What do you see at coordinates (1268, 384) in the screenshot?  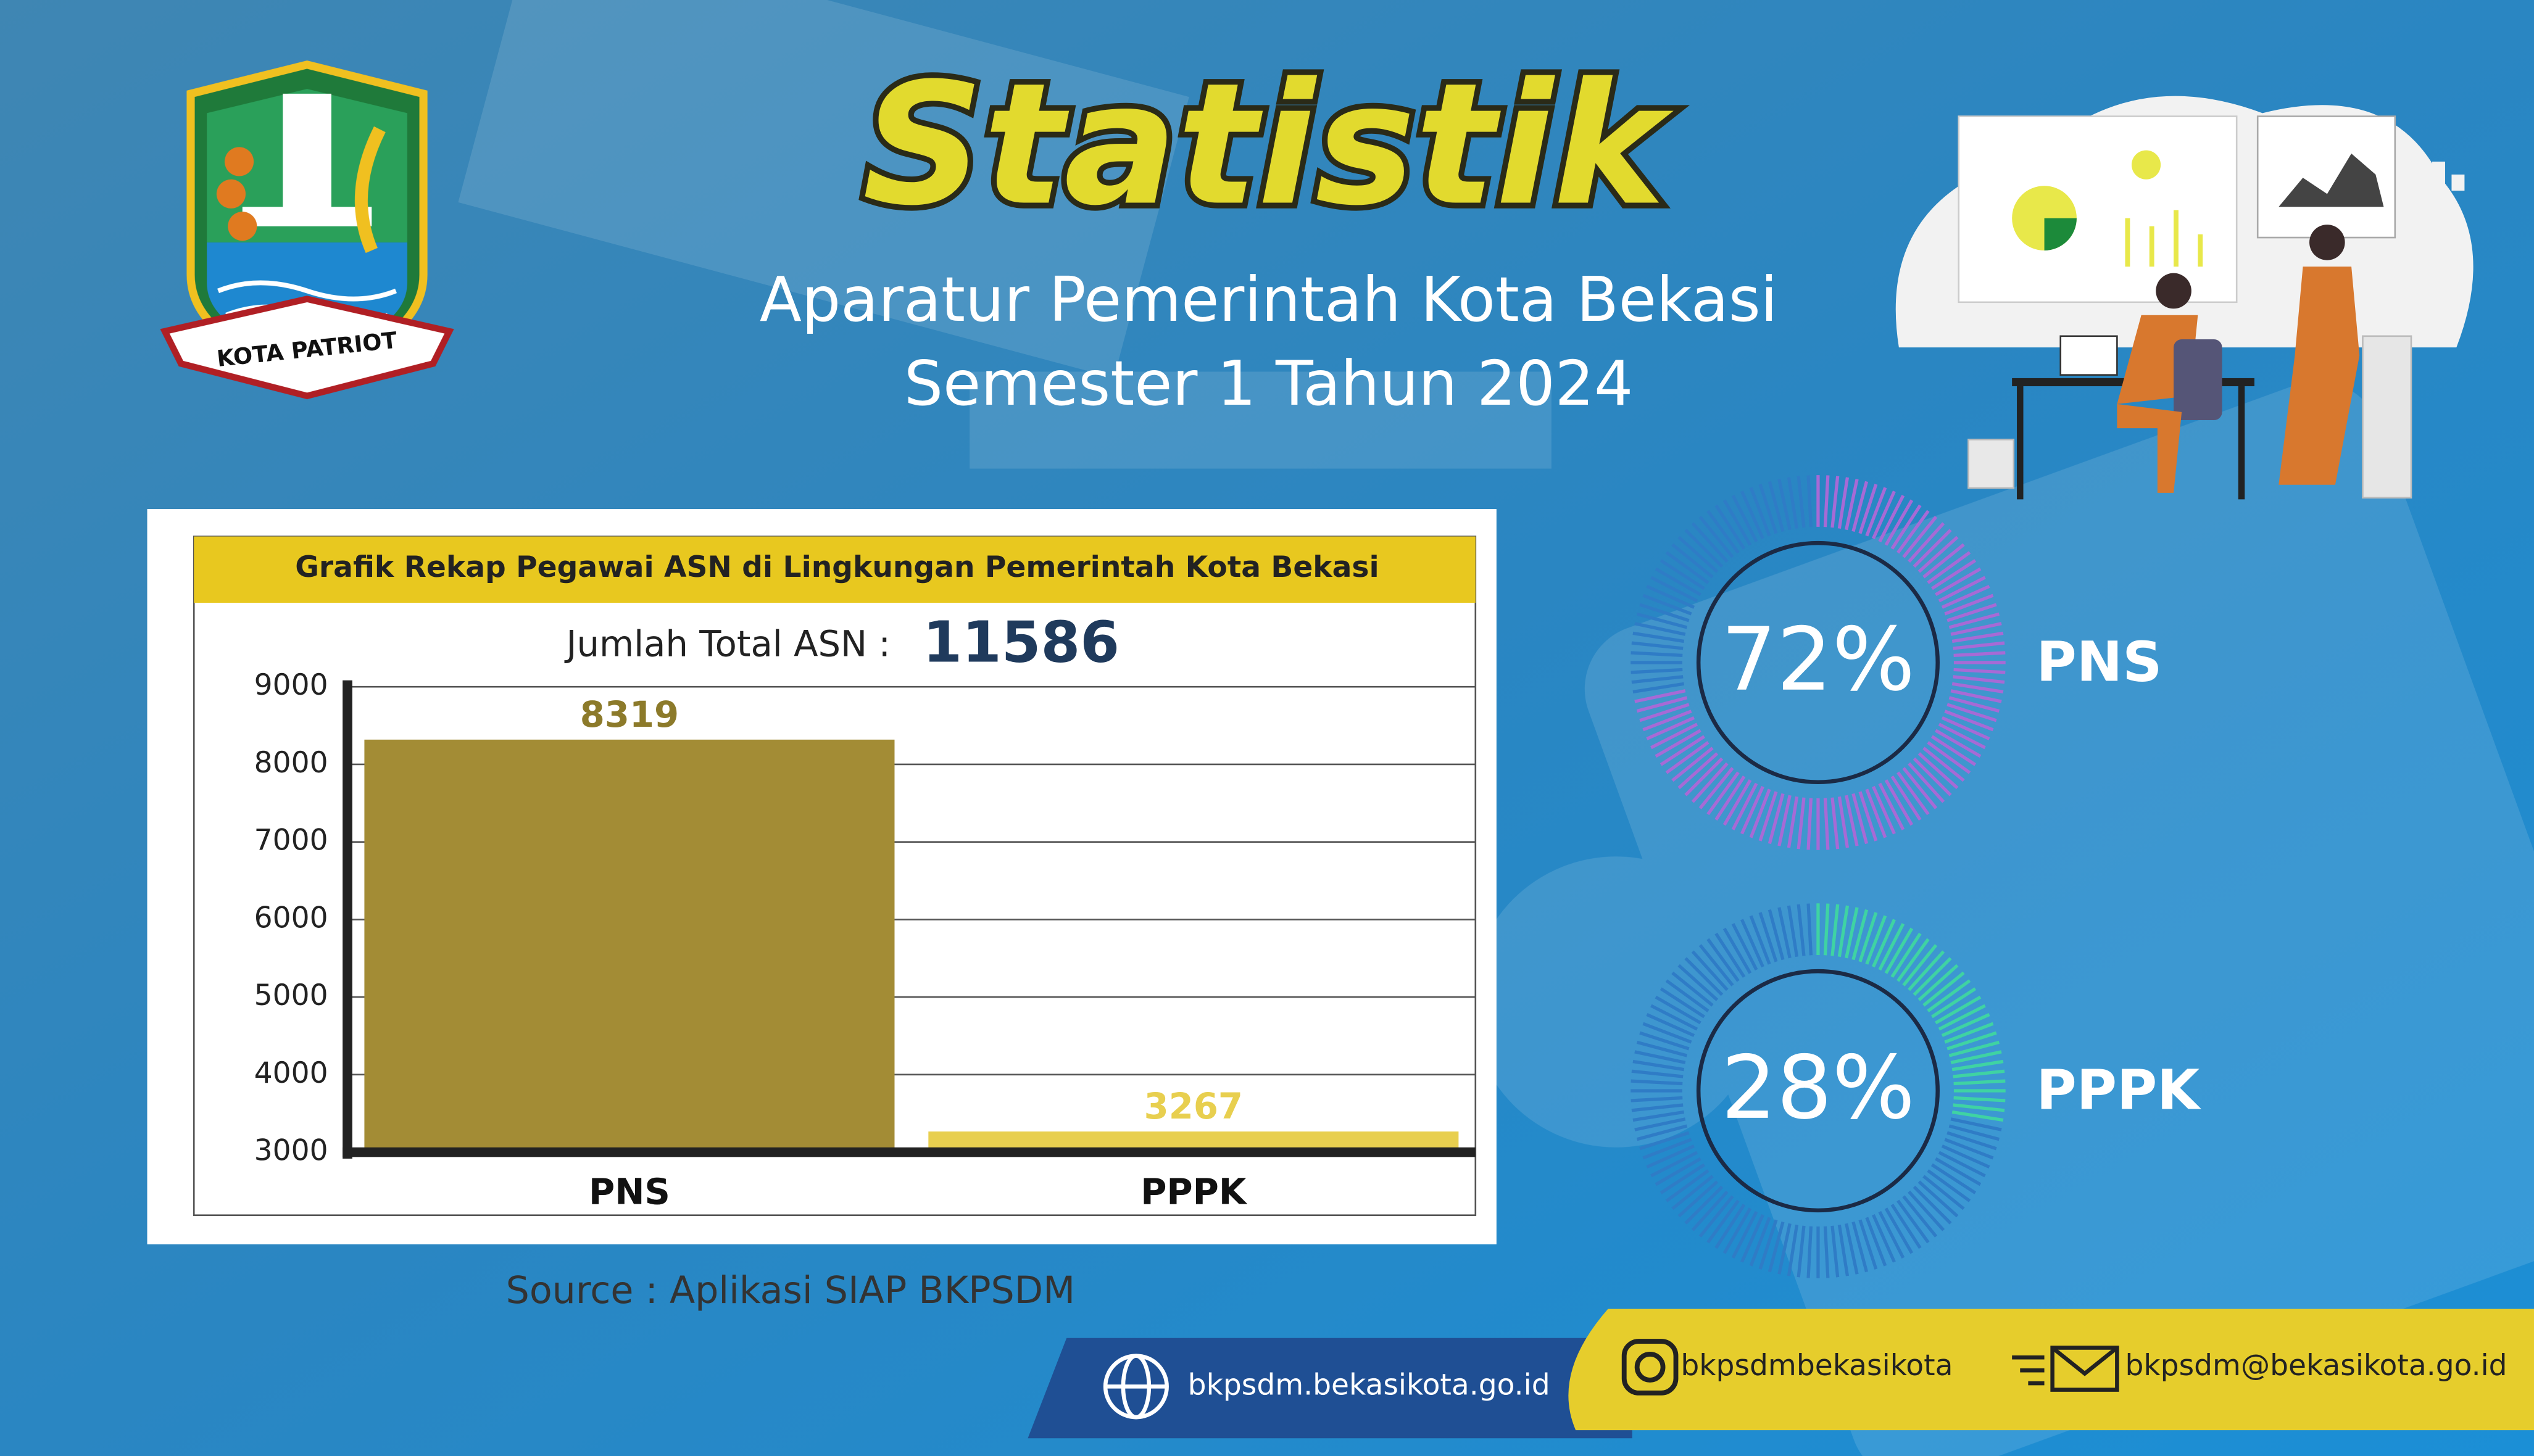 I see `subtitle-line: Semester 1 Tahun 2024` at bounding box center [1268, 384].